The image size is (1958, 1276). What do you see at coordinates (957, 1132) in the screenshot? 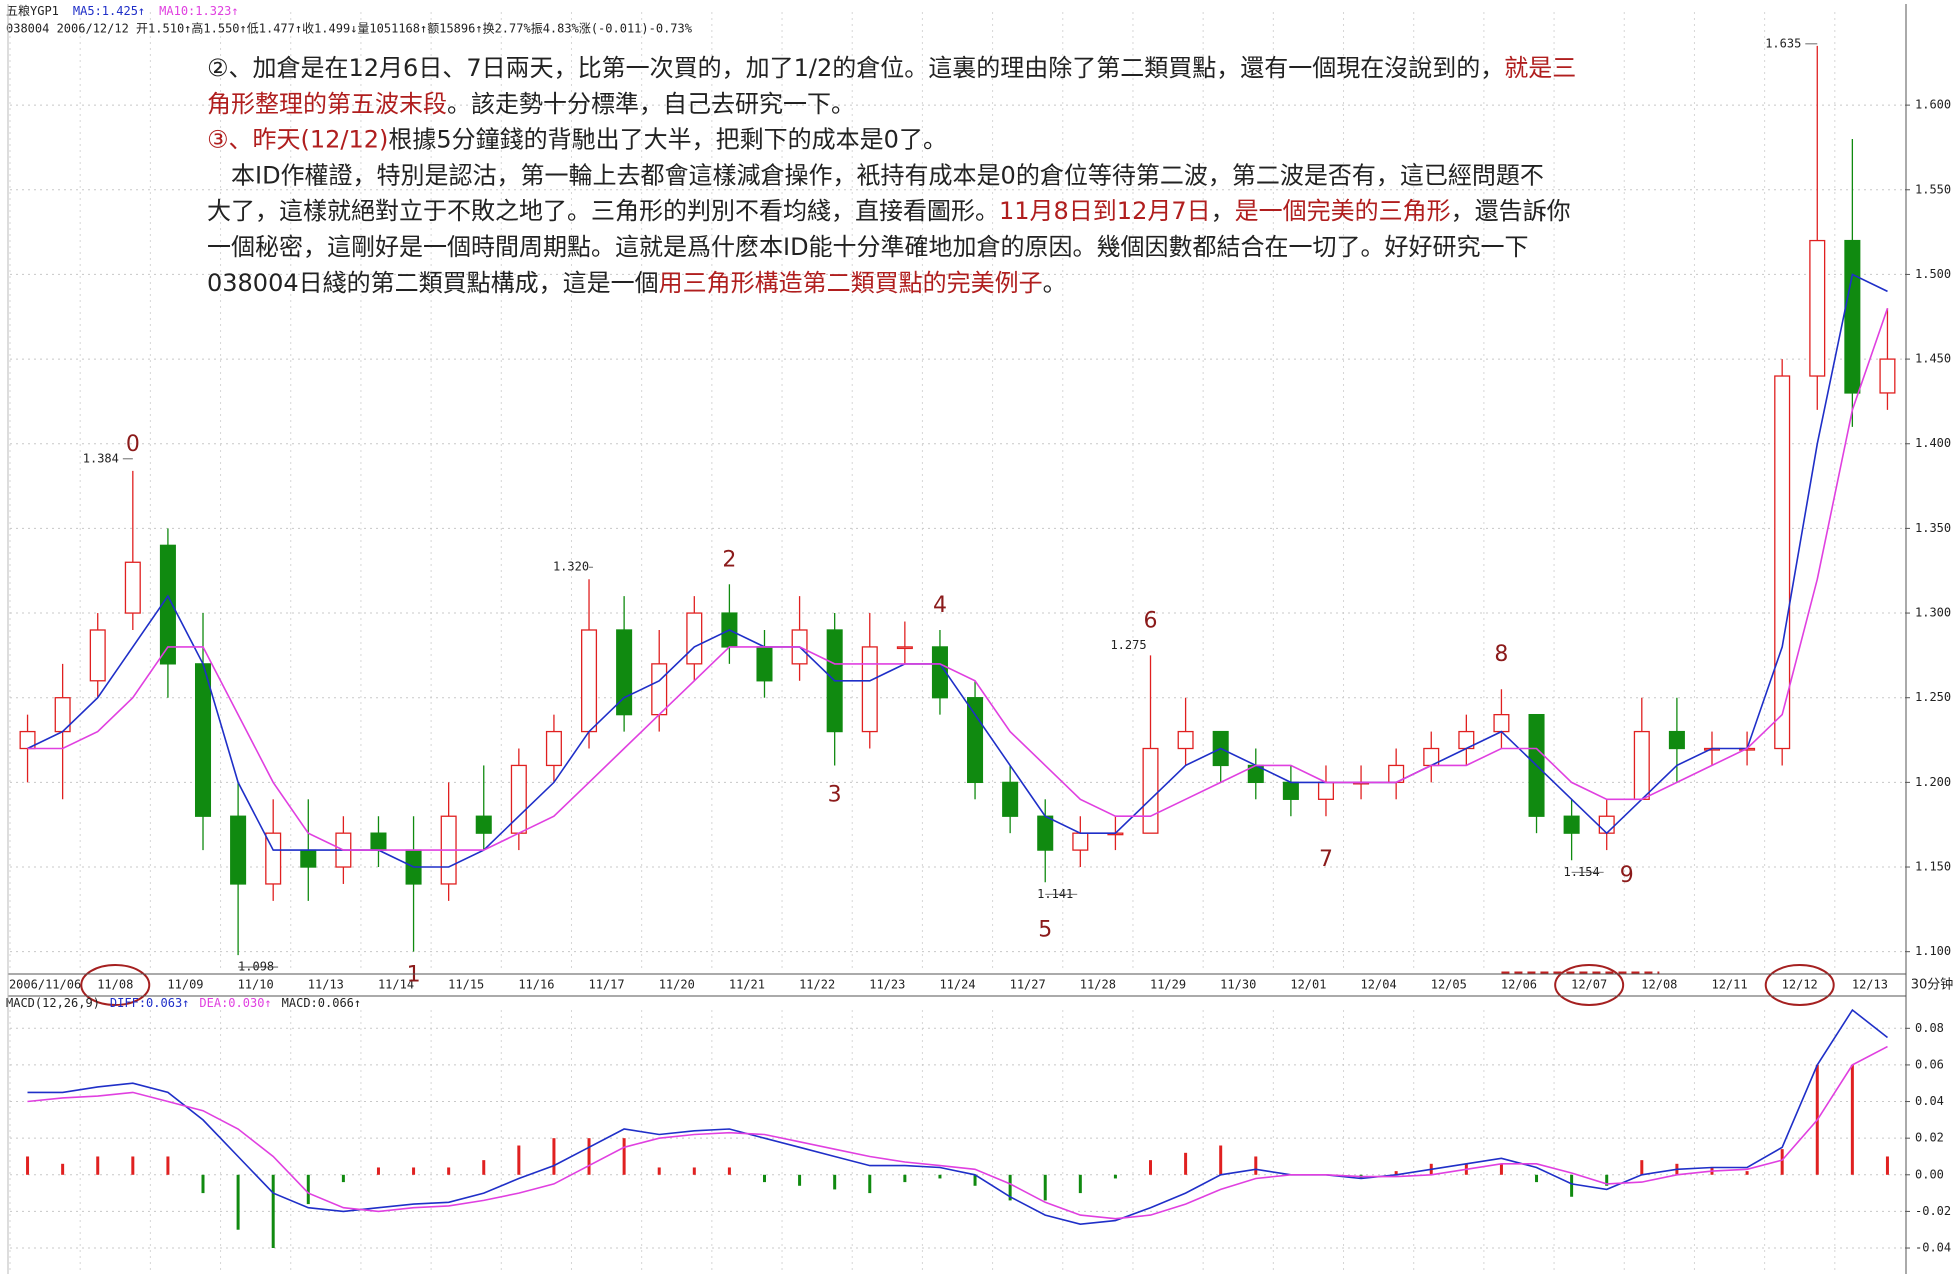
I see `series-line` at bounding box center [957, 1132].